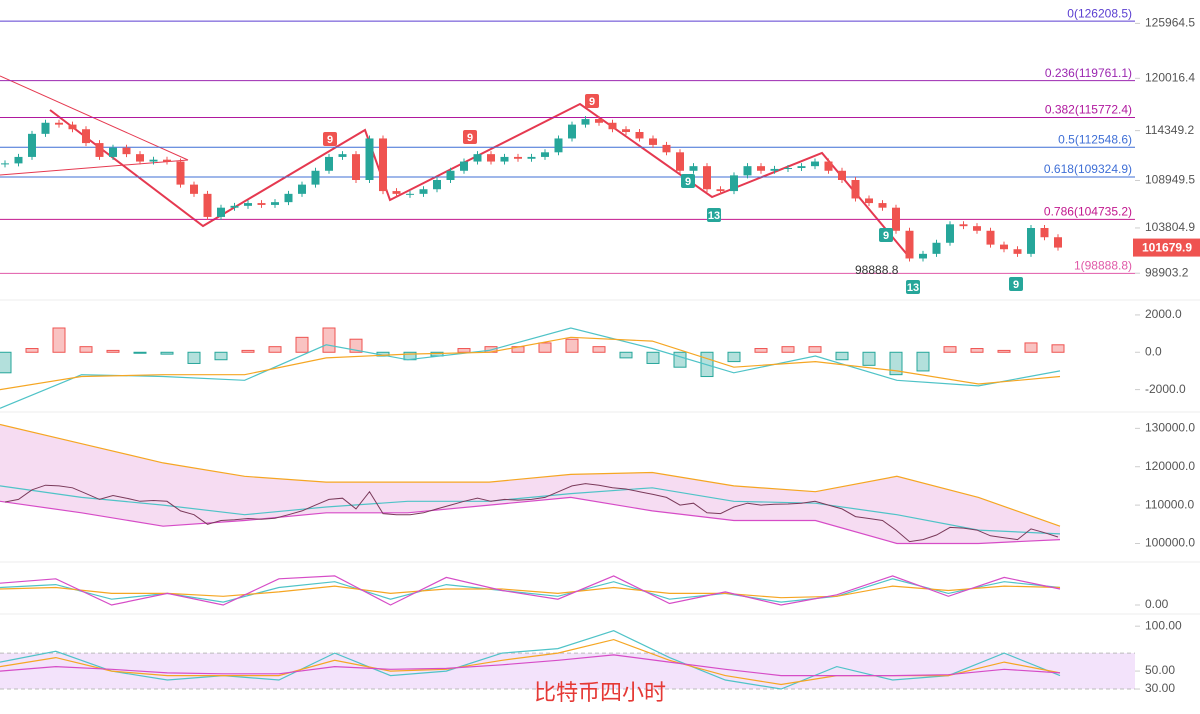  Describe the element at coordinates (1165, 389) in the screenshot. I see `y-tick-label: -2000.0` at that location.